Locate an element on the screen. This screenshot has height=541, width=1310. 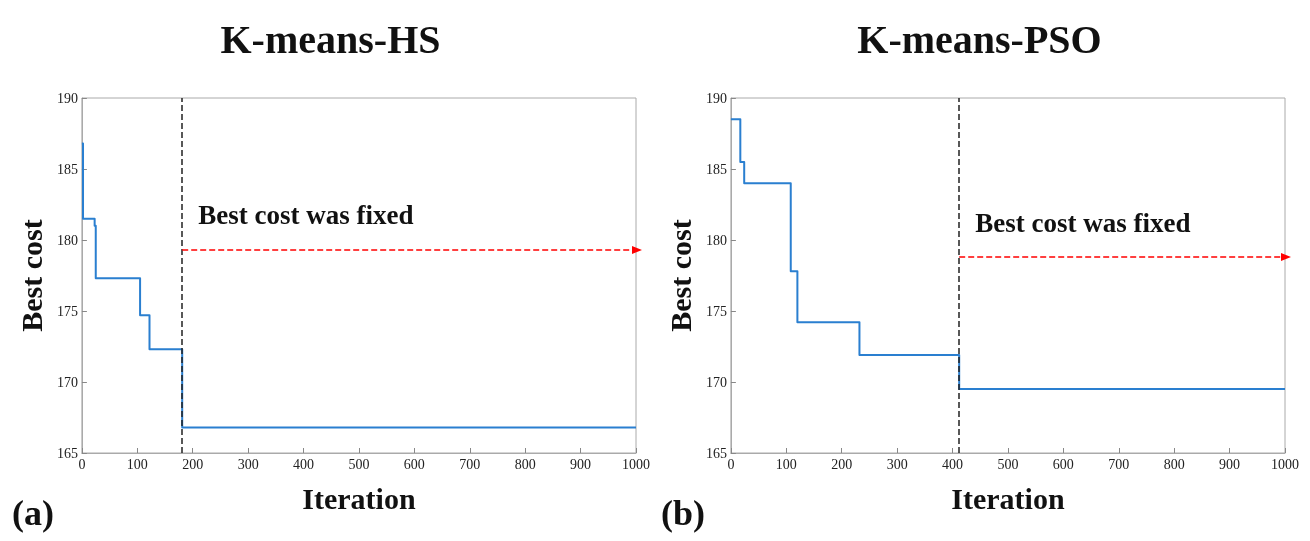
text: (a) is located at coordinates (33, 513).